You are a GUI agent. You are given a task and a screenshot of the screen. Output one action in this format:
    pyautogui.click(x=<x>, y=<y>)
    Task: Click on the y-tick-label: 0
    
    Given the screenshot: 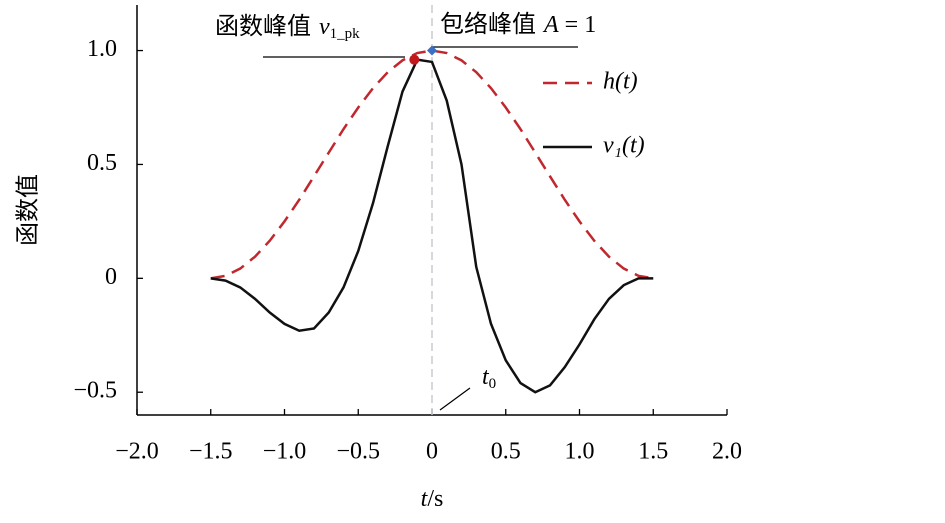 What is the action you would take?
    pyautogui.click(x=111, y=277)
    